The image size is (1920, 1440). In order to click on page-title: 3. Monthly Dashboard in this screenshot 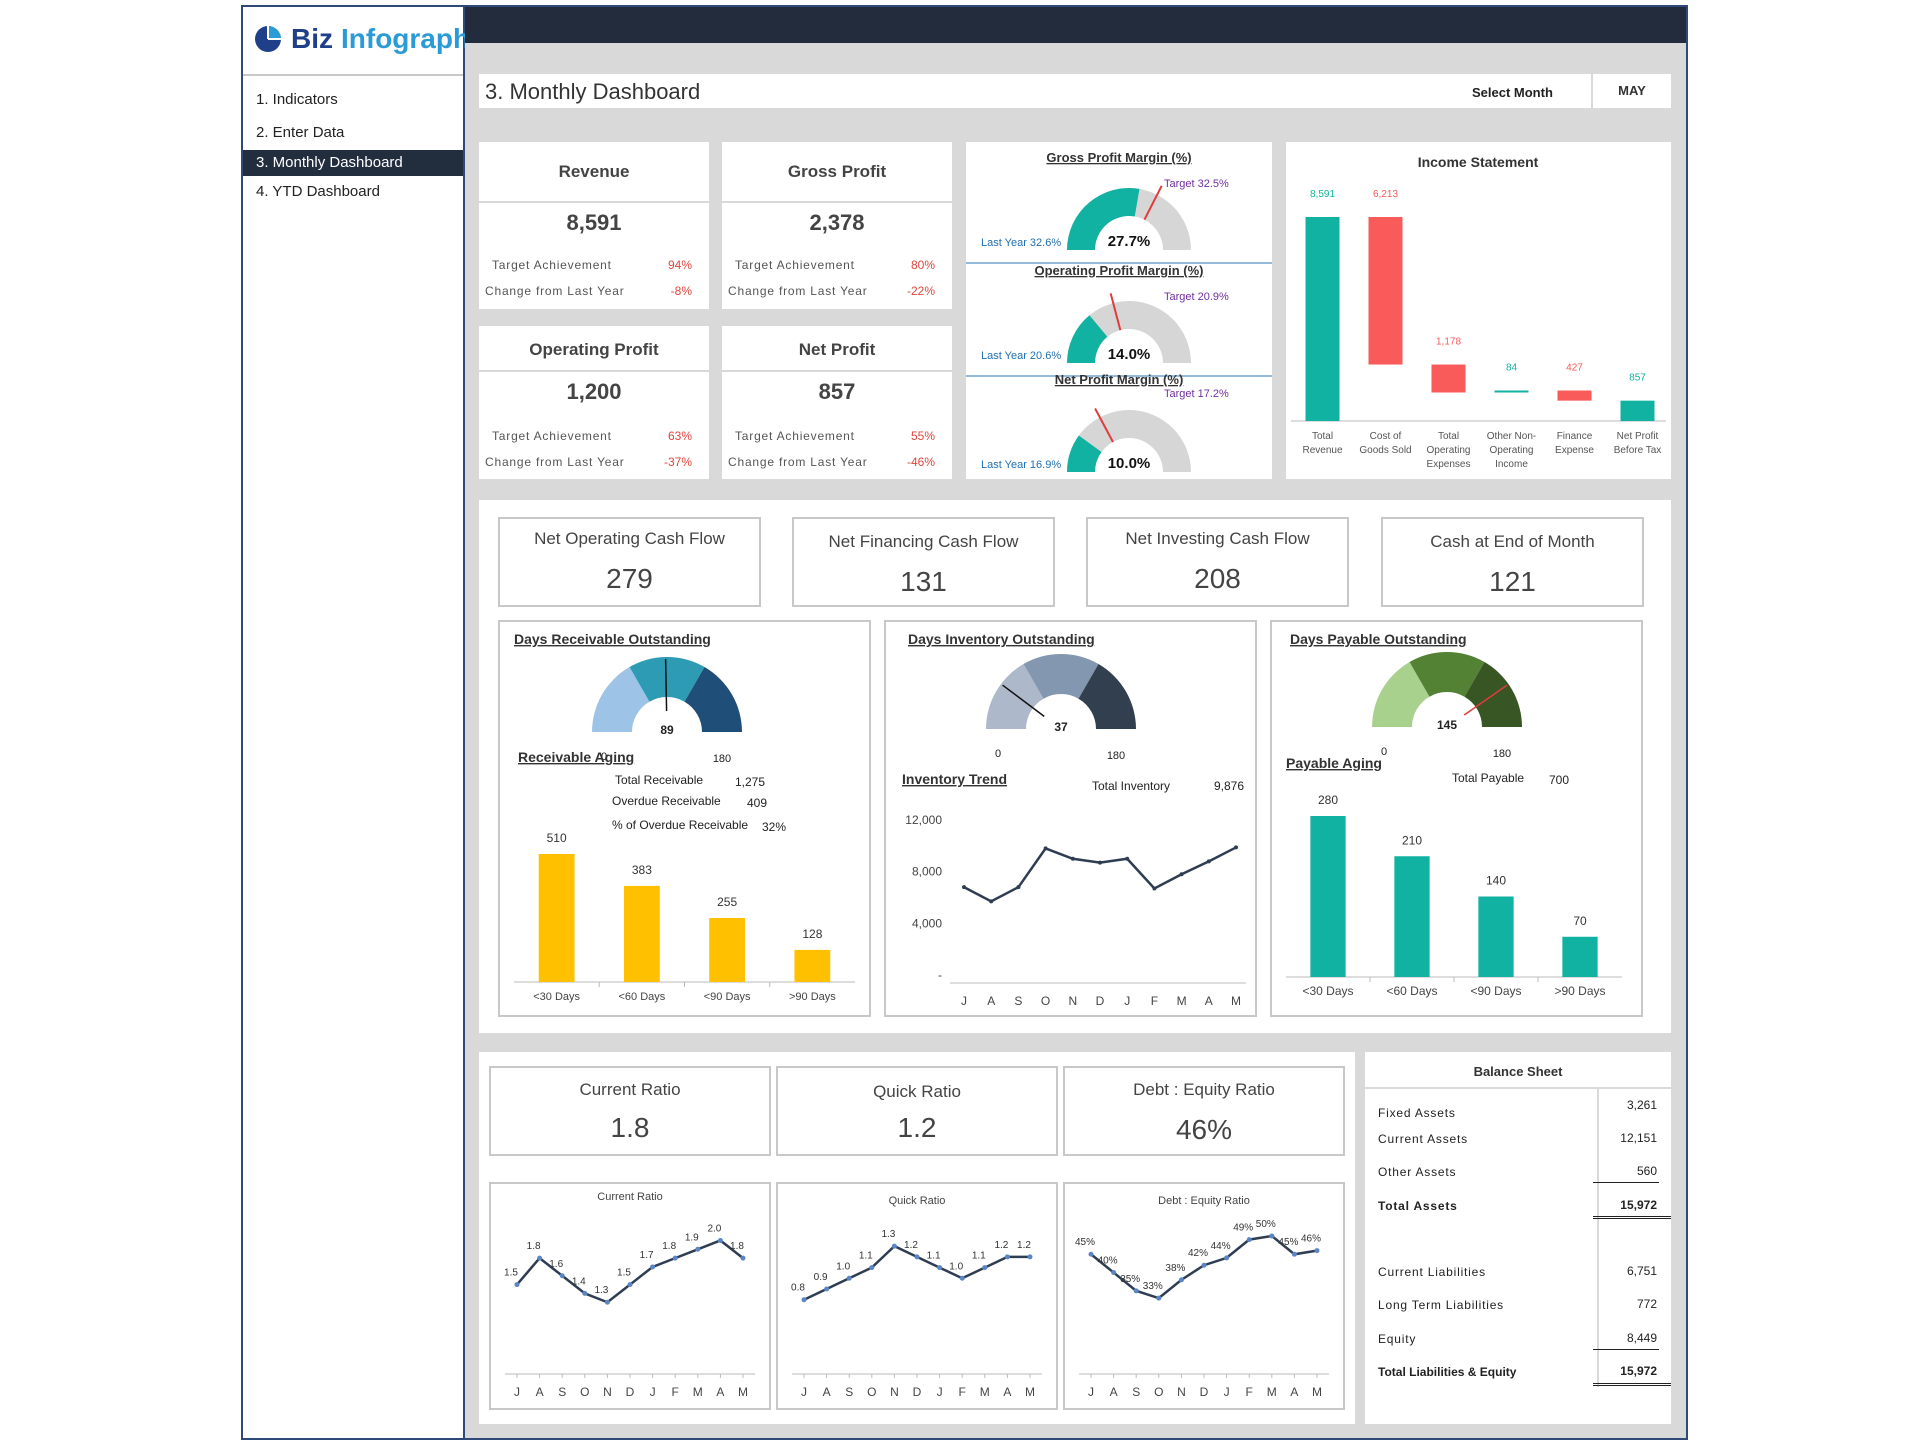, I will do `click(593, 91)`.